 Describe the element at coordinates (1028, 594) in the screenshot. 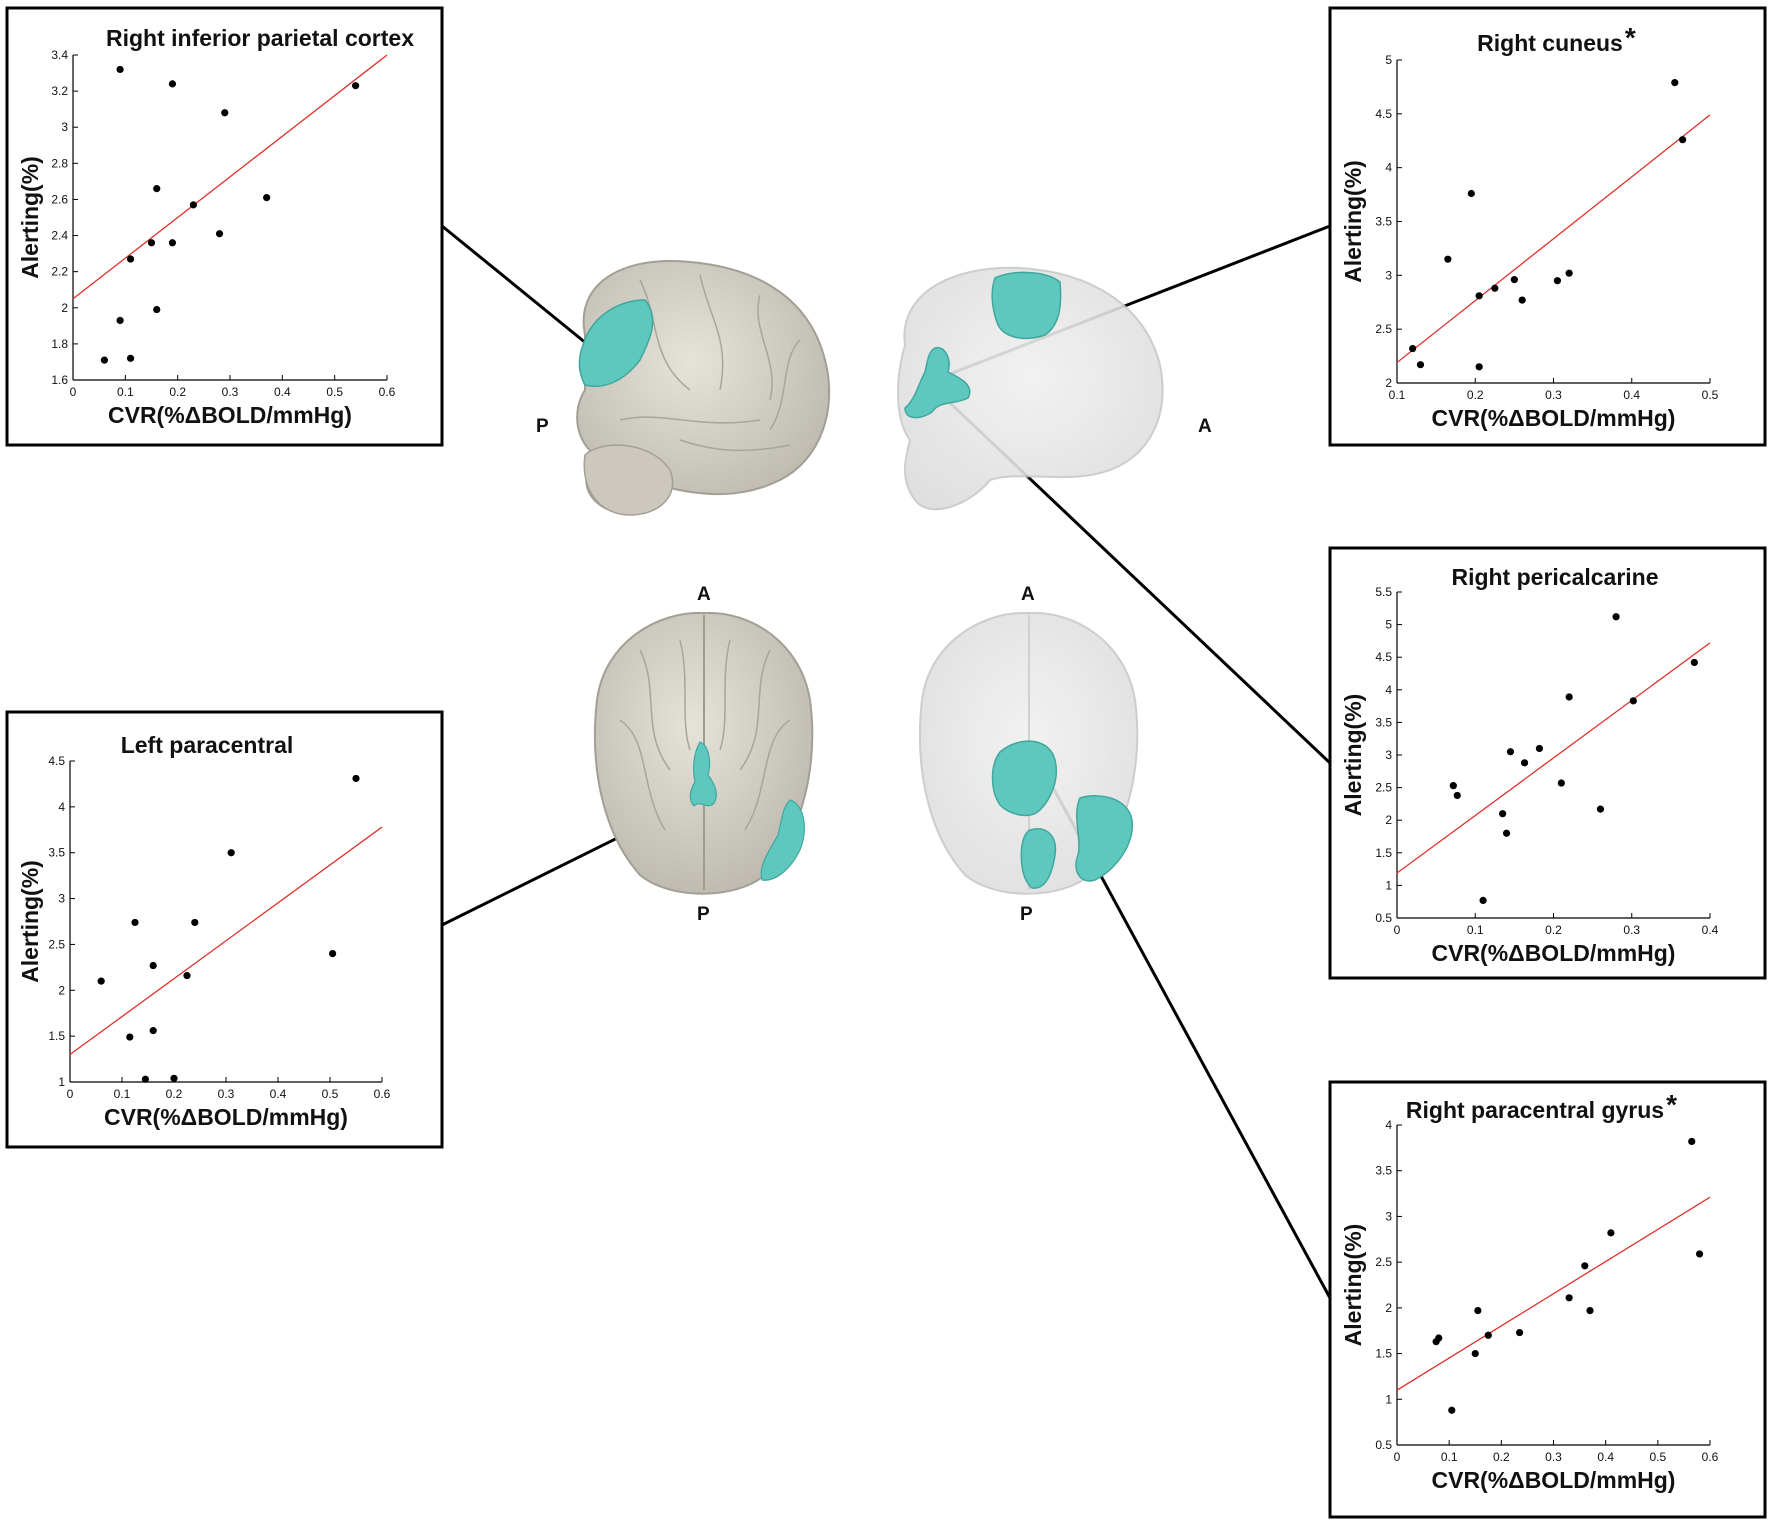

I see `orient-right-axial-top: A` at that location.